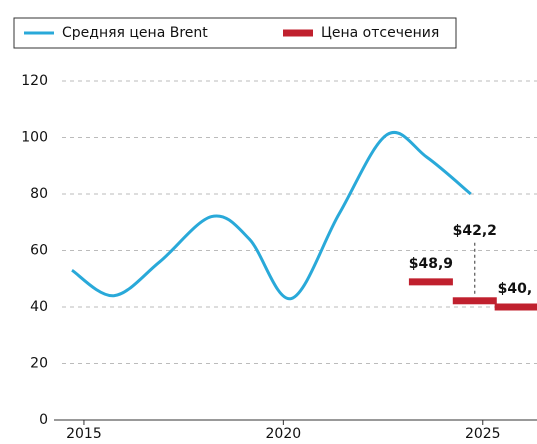 This screenshot has width=537, height=444. Describe the element at coordinates (483, 434) in the screenshot. I see `x-tick-label: 2025` at that location.